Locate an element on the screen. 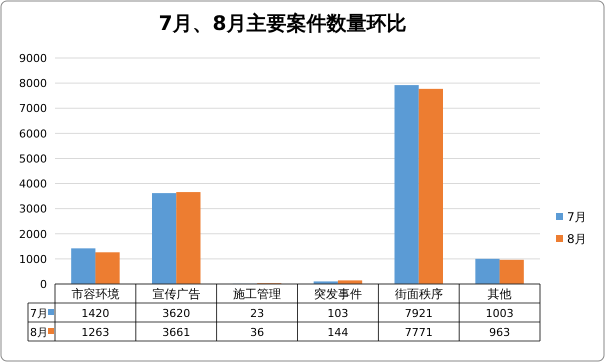 This screenshot has height=362, width=605. y-tick-label: 7000 is located at coordinates (33, 109).